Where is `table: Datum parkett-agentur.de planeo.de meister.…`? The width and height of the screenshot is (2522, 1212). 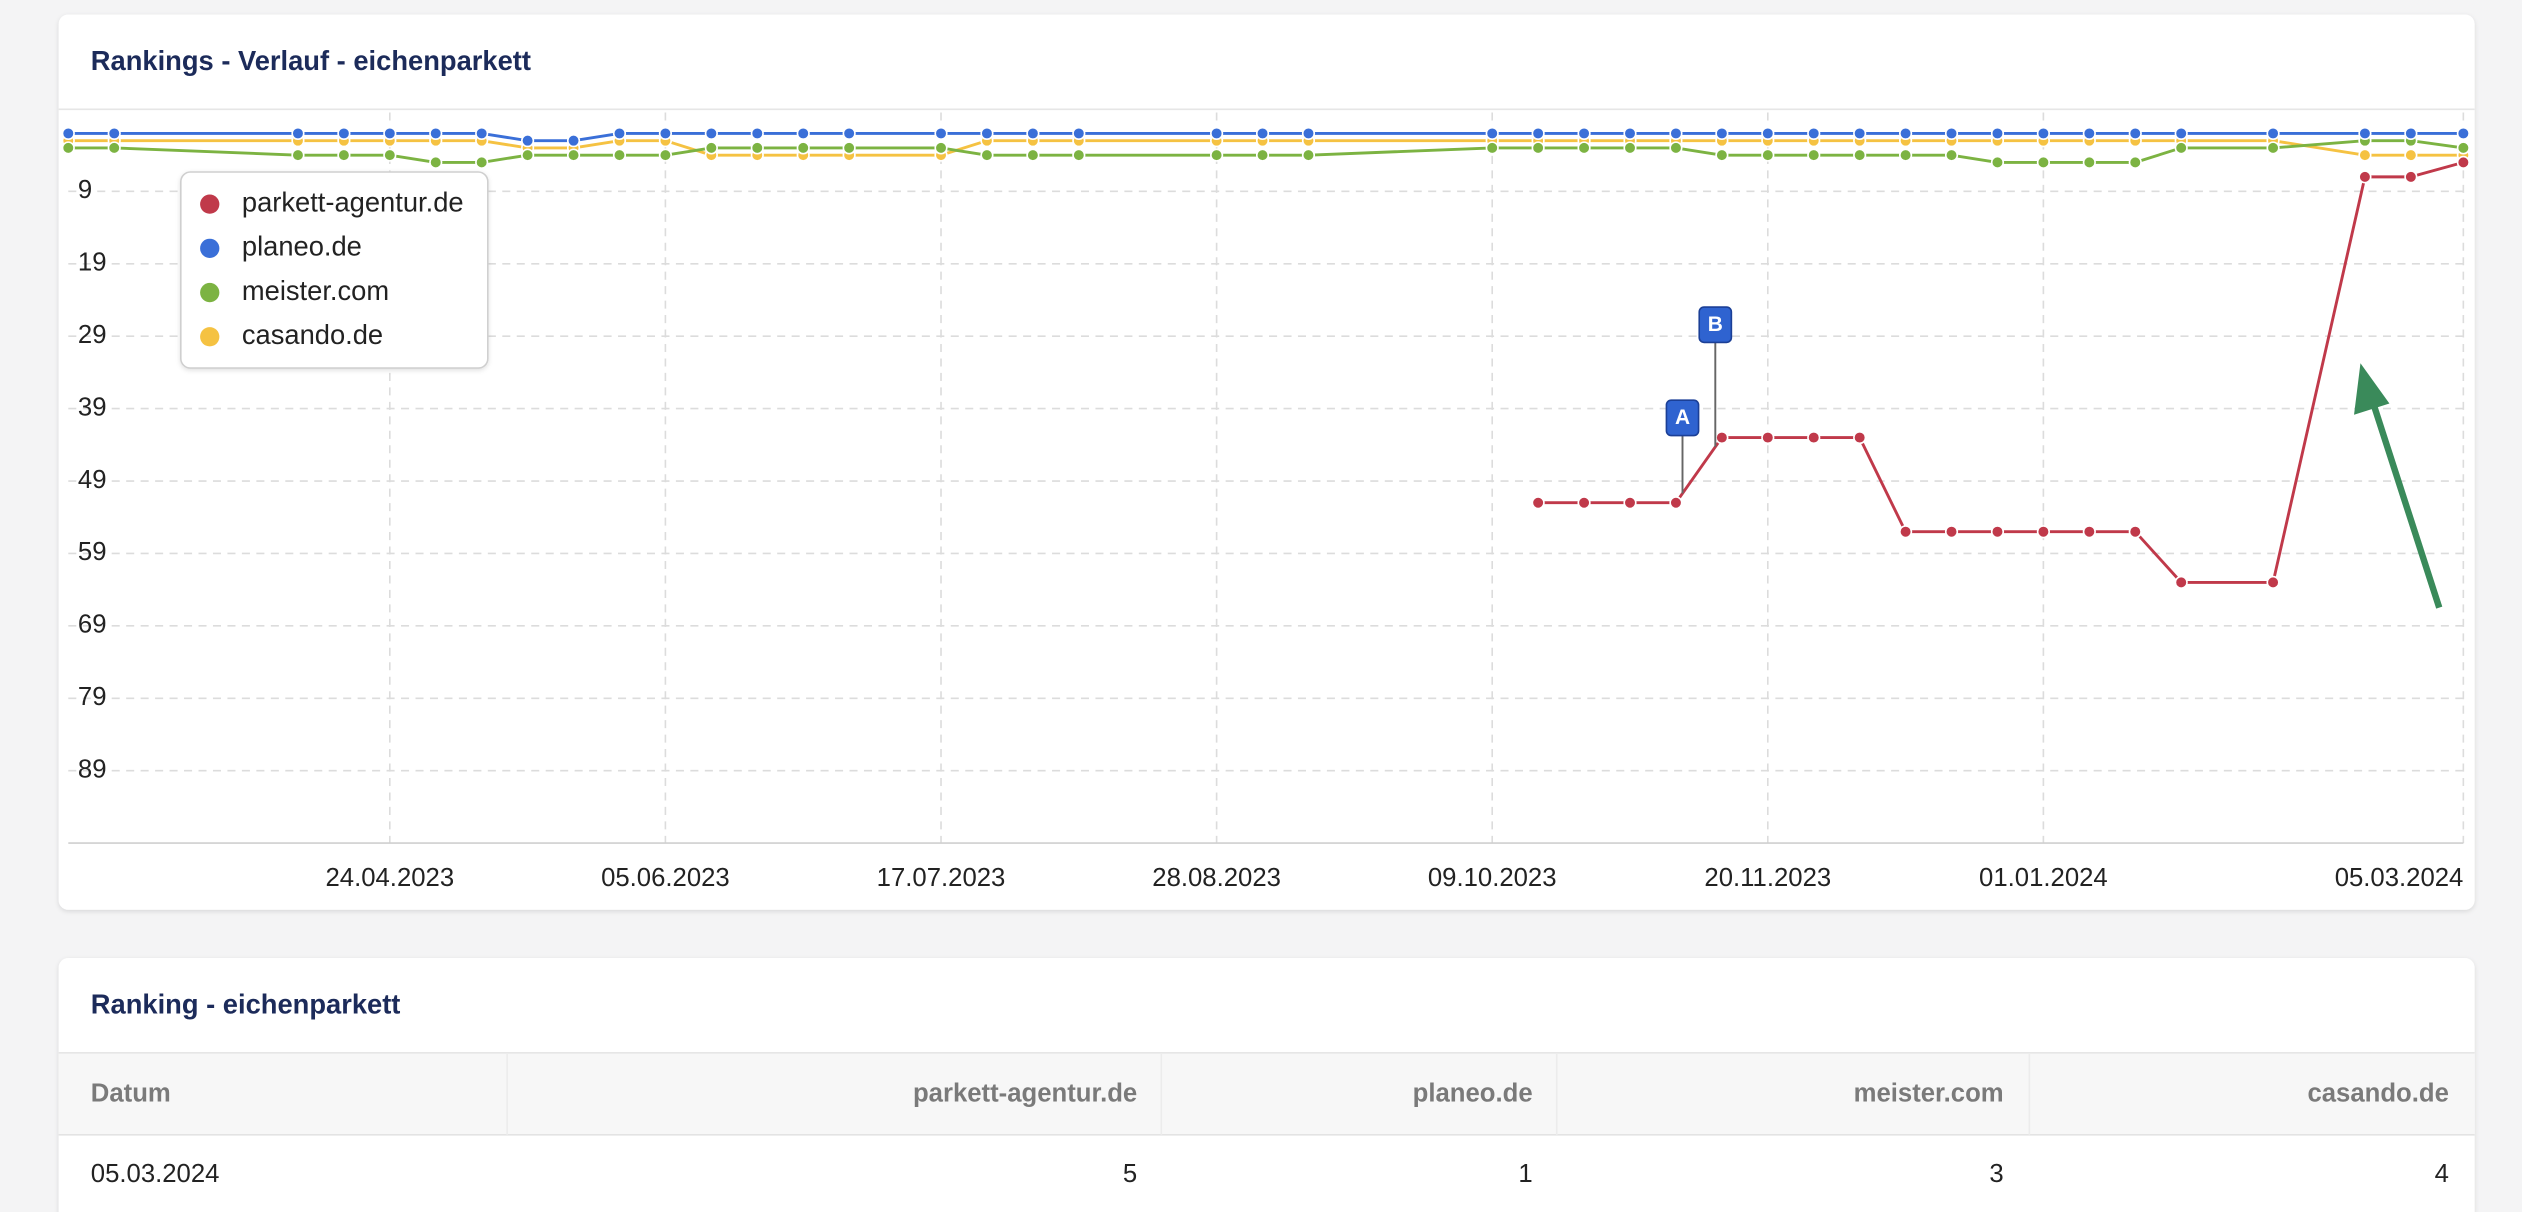
table: Datum parkett-agentur.de planeo.de meister.… is located at coordinates (1270, 1120).